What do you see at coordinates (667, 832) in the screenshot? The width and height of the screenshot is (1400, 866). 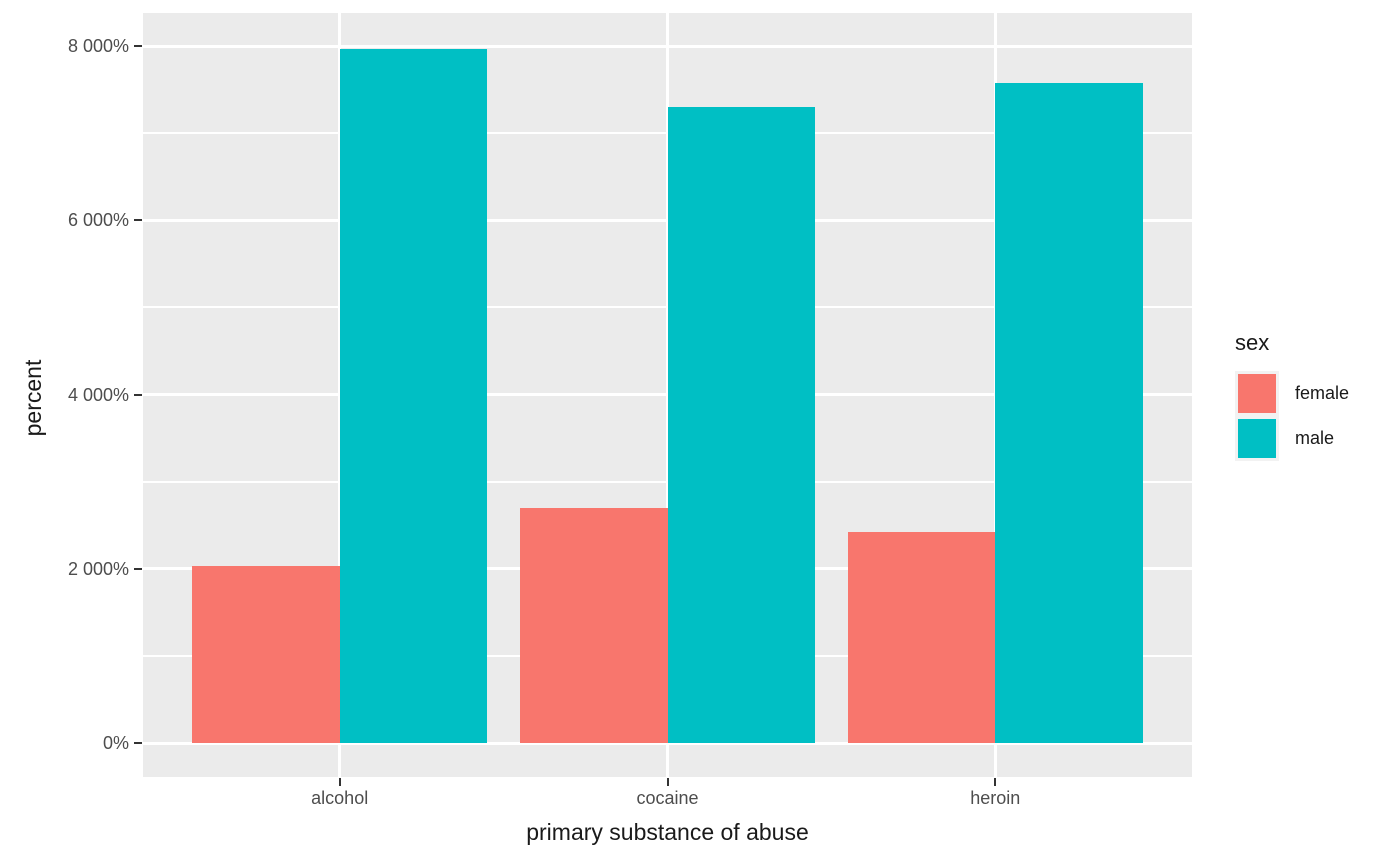 I see `x-axis-title: primary substance of abuse` at bounding box center [667, 832].